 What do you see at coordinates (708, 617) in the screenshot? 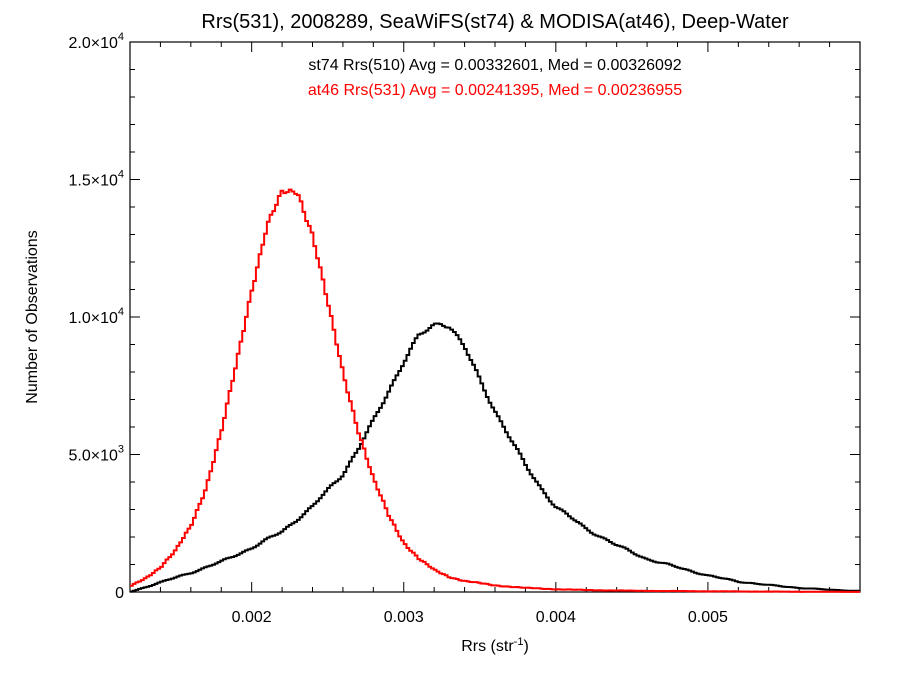
I see `x-tick-label-3: 0.005` at bounding box center [708, 617].